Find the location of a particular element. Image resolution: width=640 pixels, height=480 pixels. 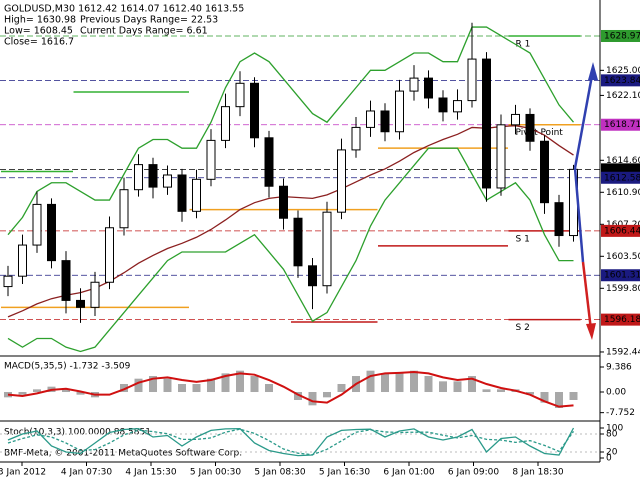

level-label: 1623.84 is located at coordinates (622, 81).